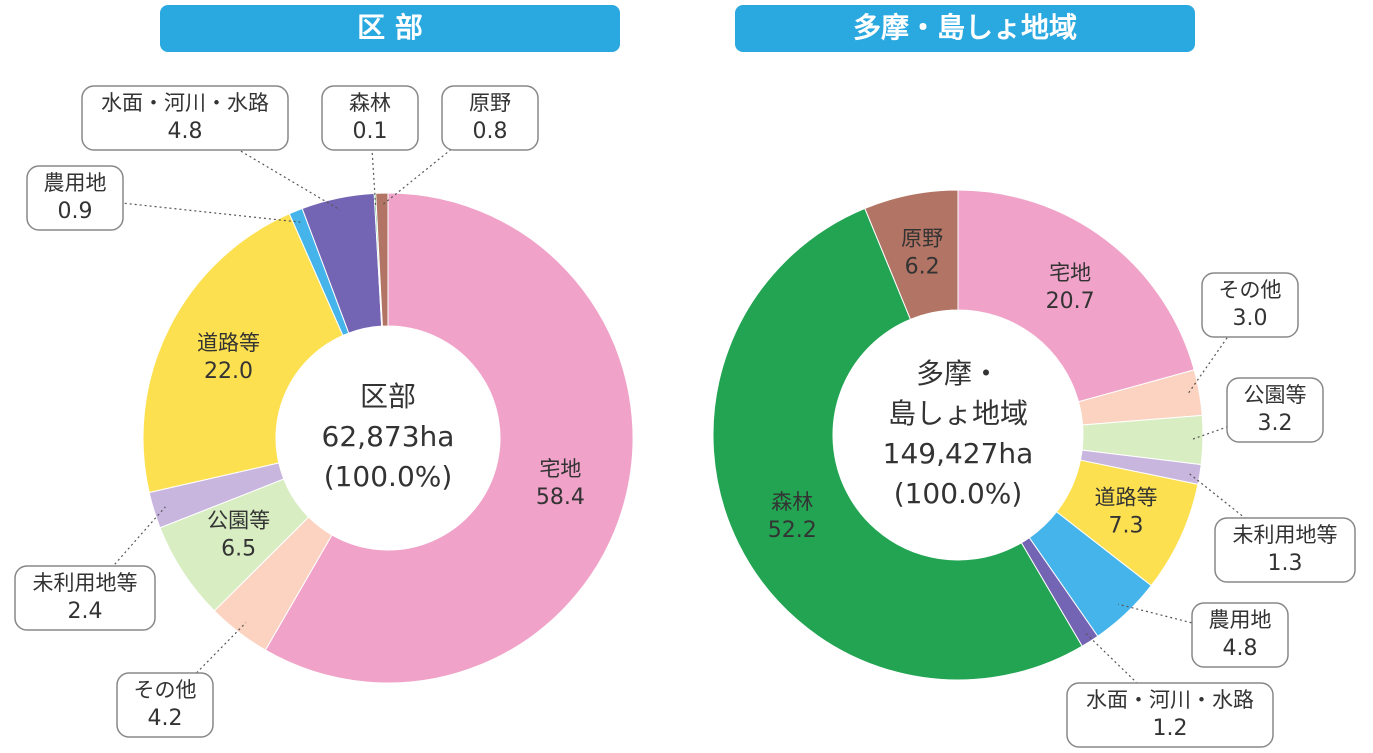 The image size is (1373, 753). I want to click on value-label: 3.0, so click(1250, 318).